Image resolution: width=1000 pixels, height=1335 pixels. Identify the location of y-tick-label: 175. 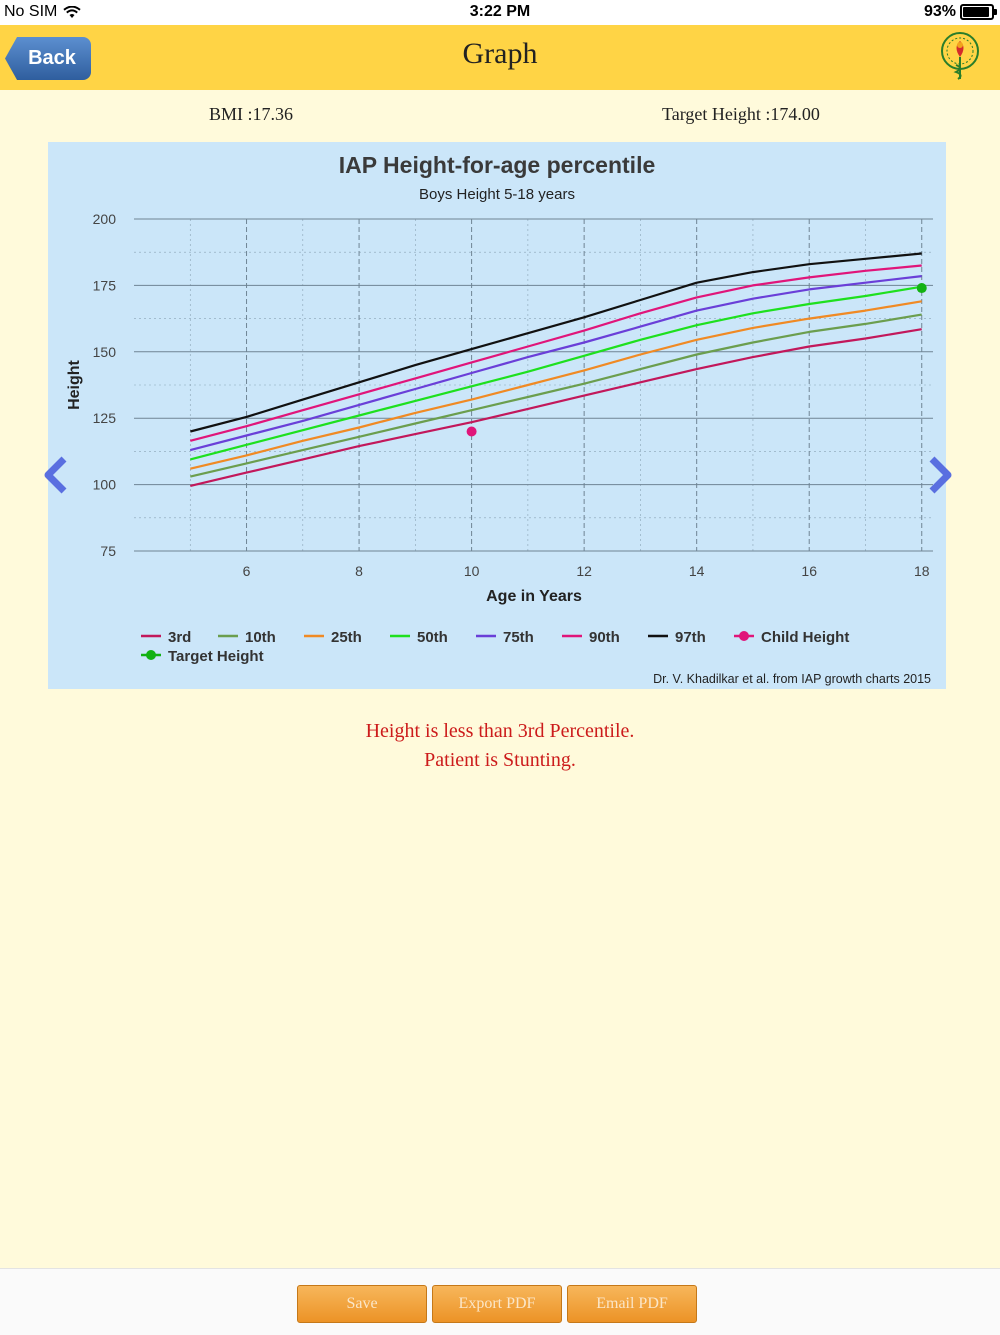
(105, 285).